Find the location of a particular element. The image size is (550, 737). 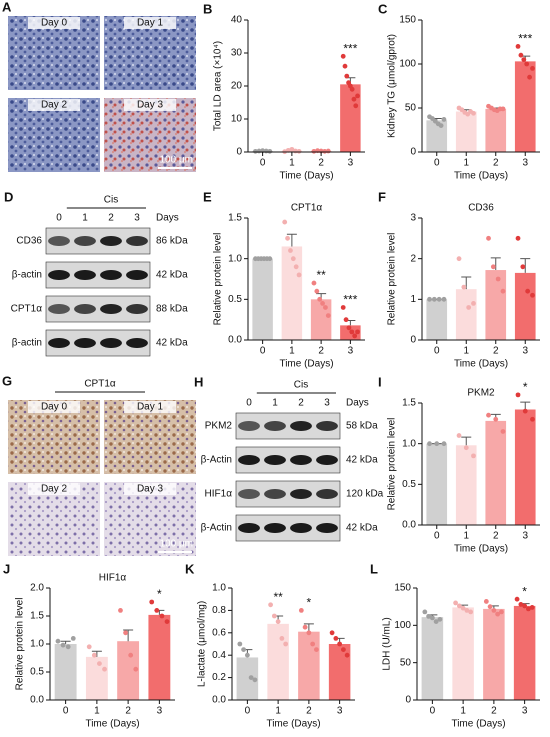

y-tick-label: 10 is located at coordinates (237, 119).